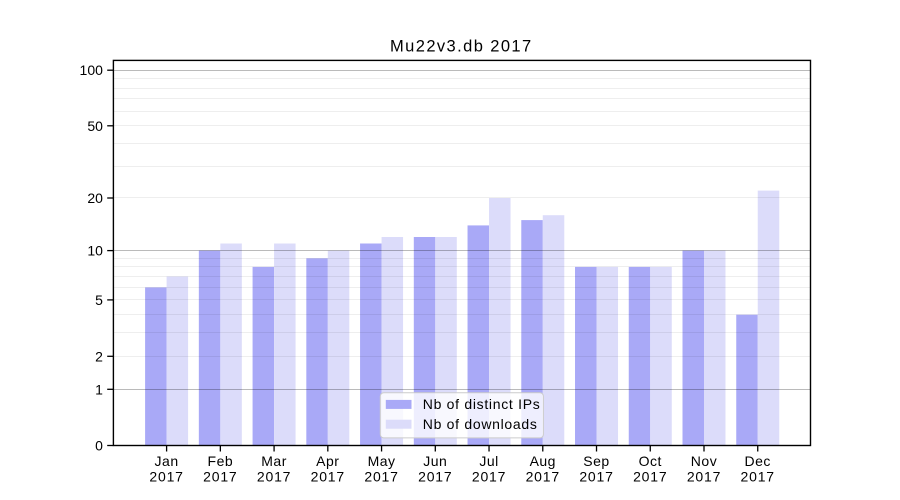 Image resolution: width=900 pixels, height=500 pixels. I want to click on svg-text: Dec, so click(758, 461).